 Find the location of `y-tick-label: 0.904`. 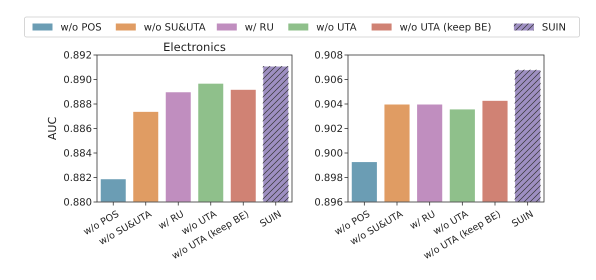

y-tick-label: 0.904 is located at coordinates (328, 105).